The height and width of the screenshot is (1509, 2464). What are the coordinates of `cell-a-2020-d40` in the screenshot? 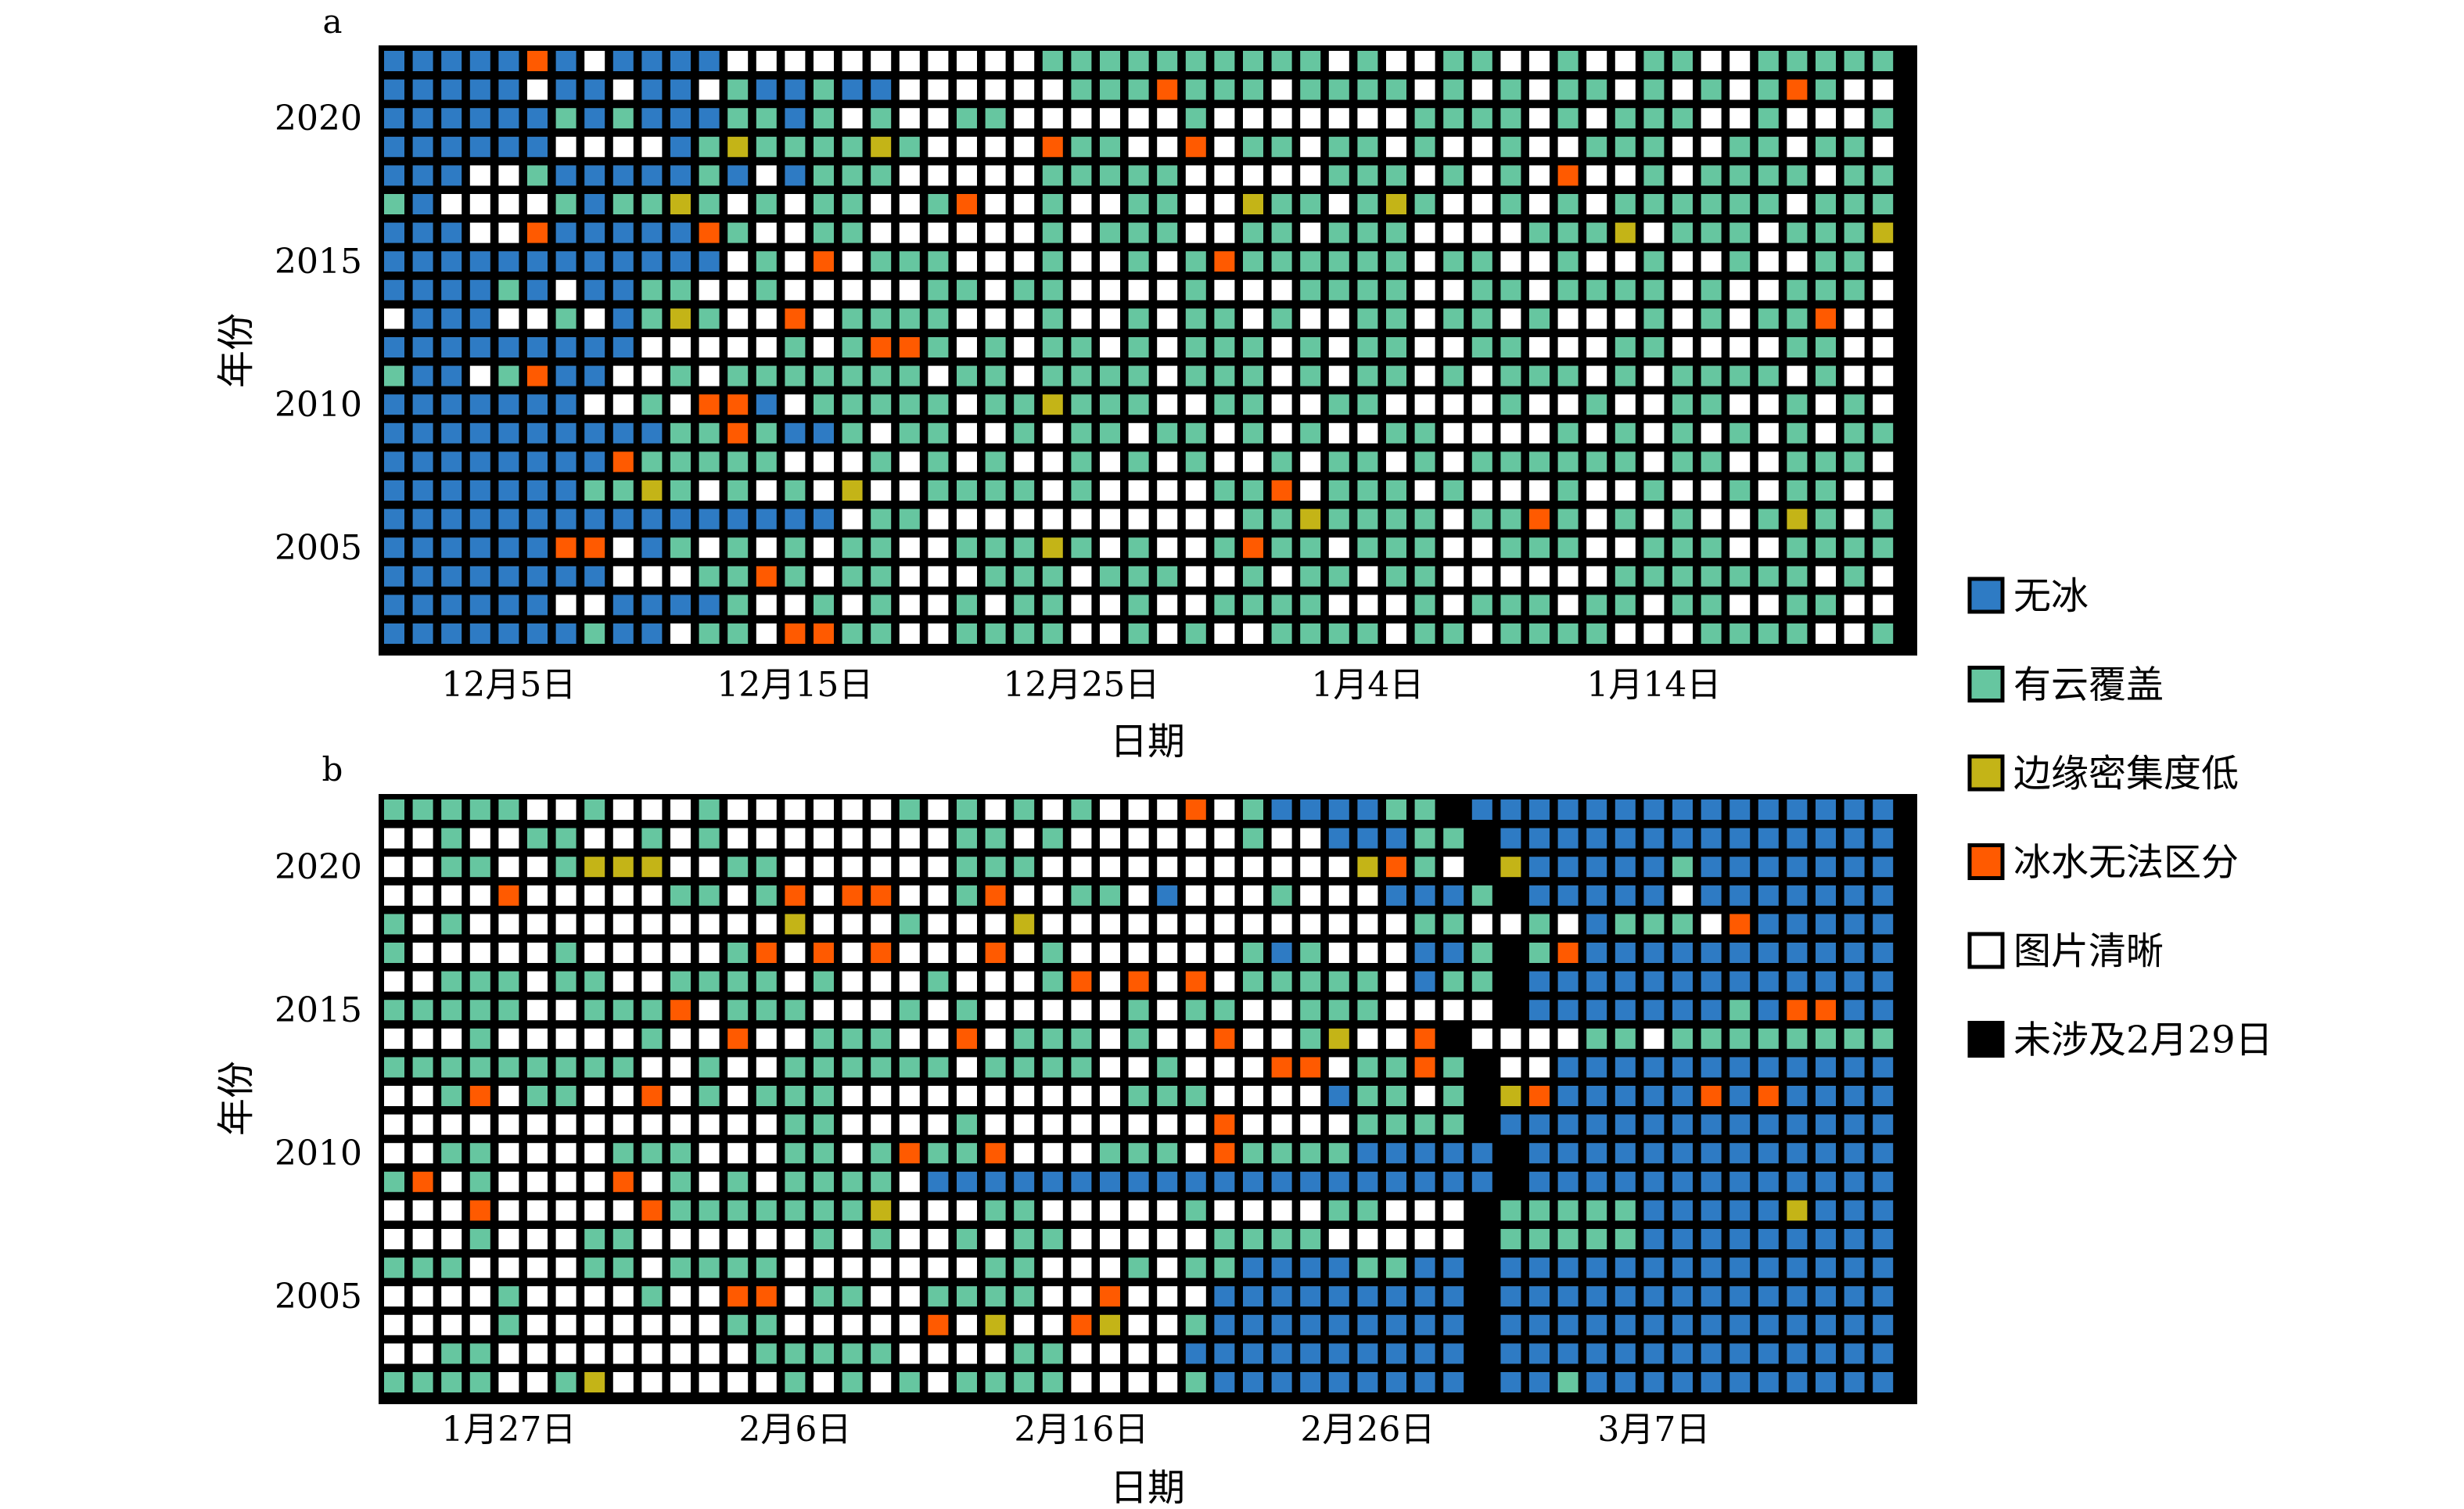 It's located at (1510, 118).